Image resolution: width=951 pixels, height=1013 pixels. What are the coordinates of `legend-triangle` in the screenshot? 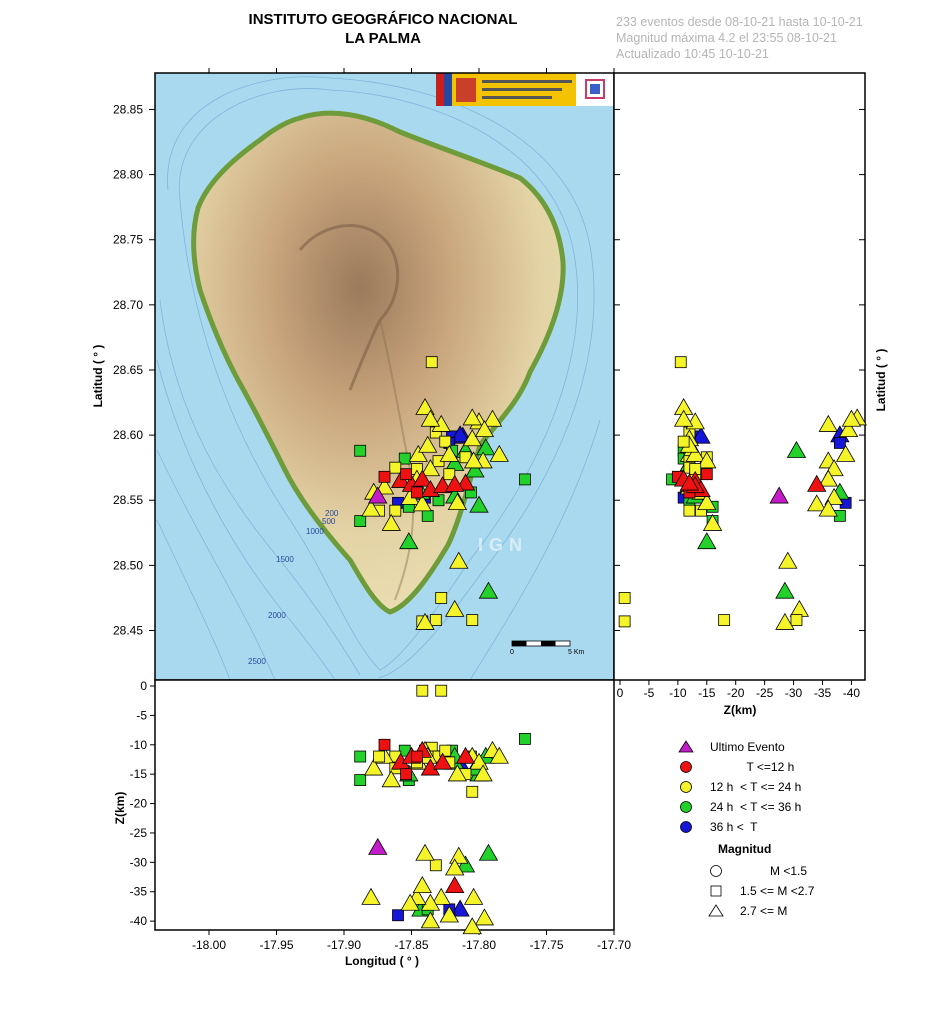 It's located at (686, 746).